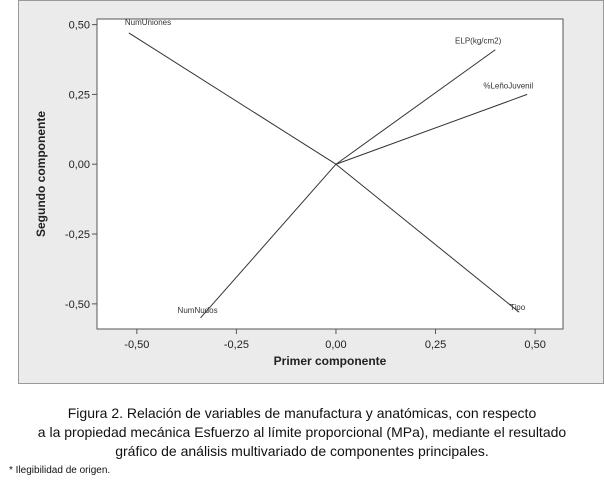 Image resolution: width=604 pixels, height=482 pixels. I want to click on y-axis: -0,50 -0,25 0,00 0,25 0,50, so click(81, 165).